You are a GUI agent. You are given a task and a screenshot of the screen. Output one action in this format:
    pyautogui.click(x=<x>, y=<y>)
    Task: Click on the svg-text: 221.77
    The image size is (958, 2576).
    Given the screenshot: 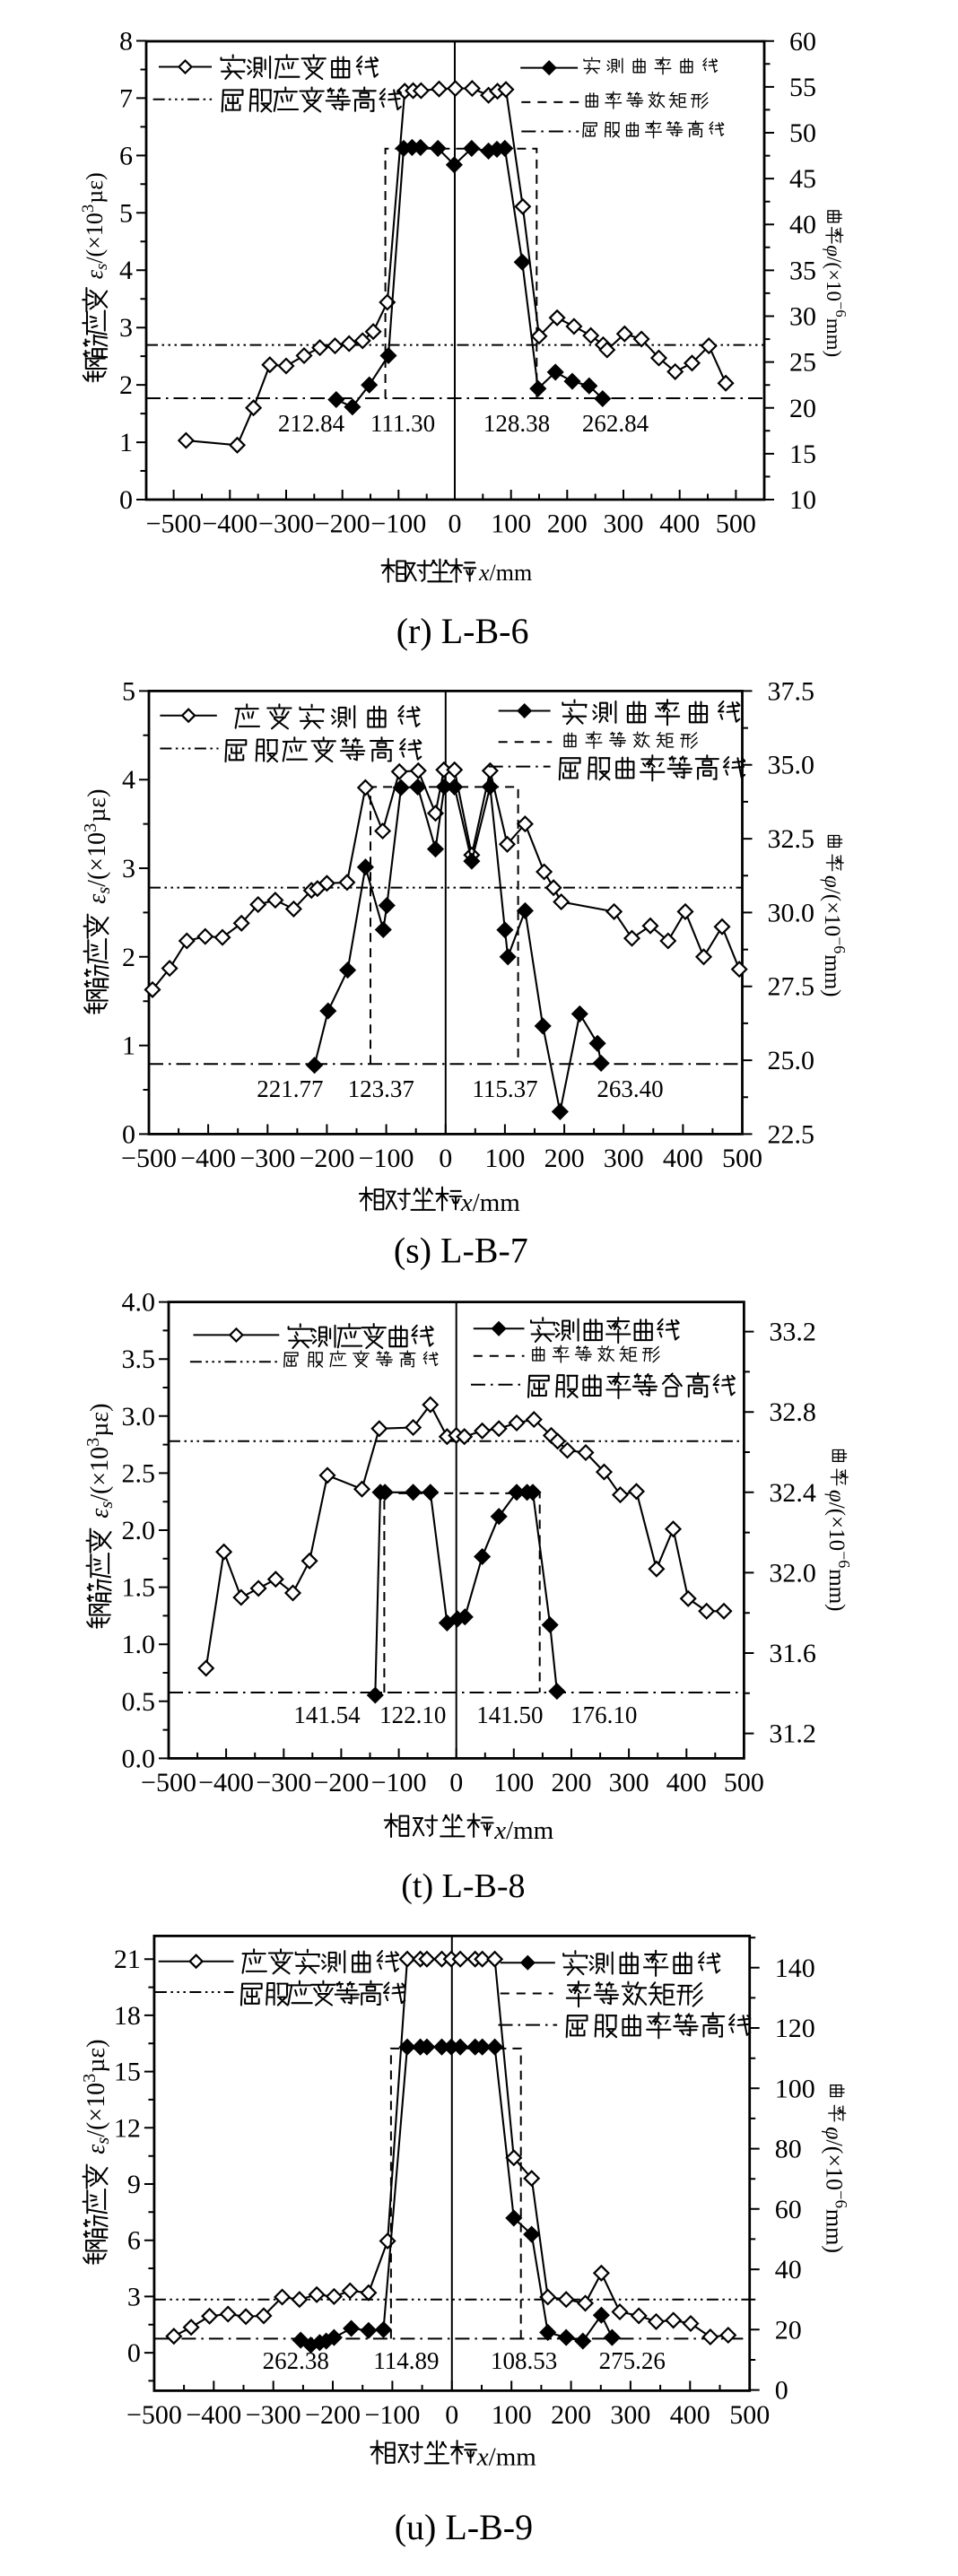 What is the action you would take?
    pyautogui.click(x=290, y=1088)
    